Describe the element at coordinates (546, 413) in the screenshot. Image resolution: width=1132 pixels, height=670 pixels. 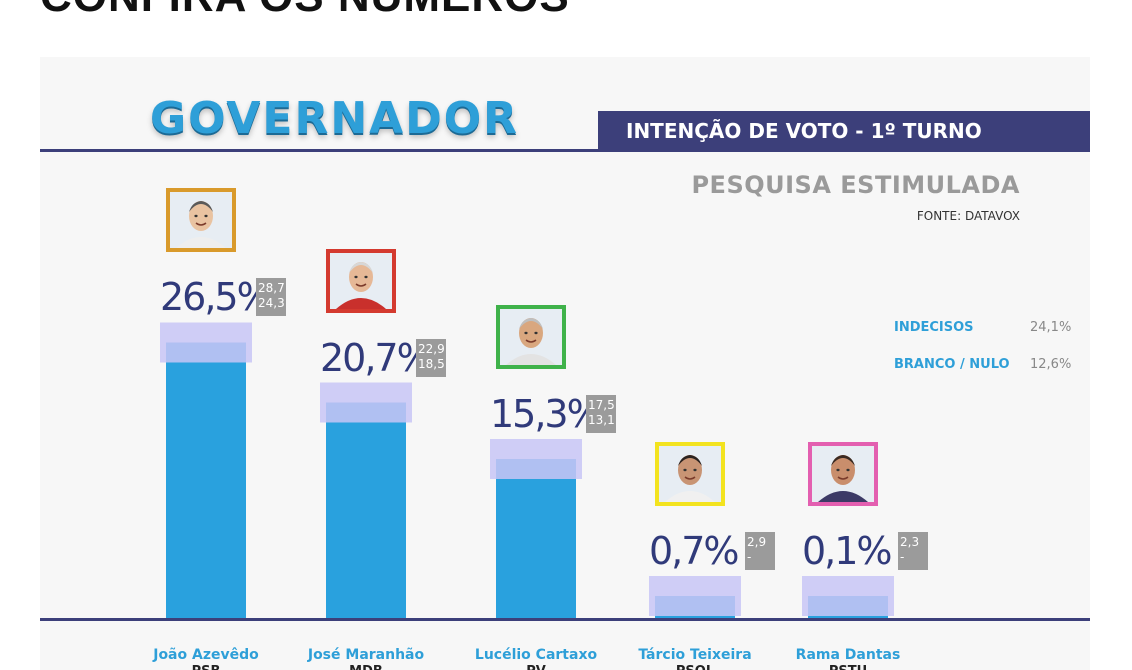
I see `data-label-2: 15,3%` at that location.